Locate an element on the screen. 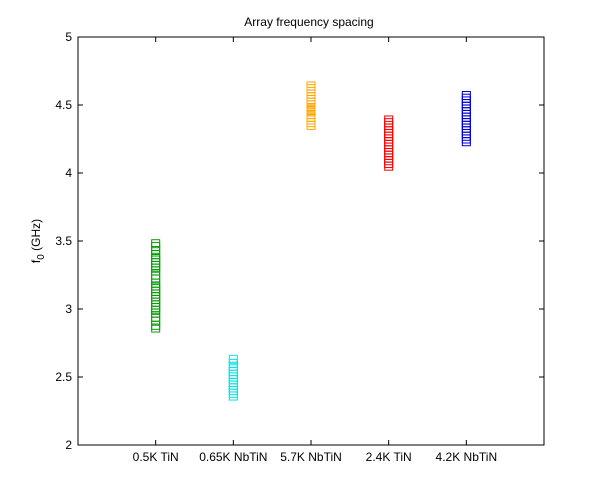 The image size is (600, 500). x-tick-label-1: 0.65K NbTiN is located at coordinates (233, 457).